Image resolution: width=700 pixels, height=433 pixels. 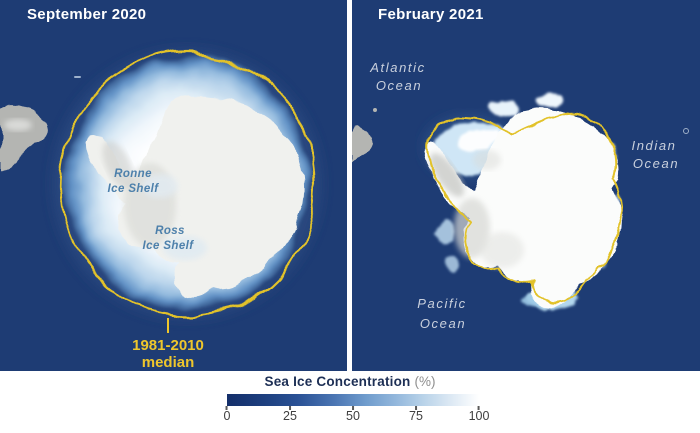 I want to click on ronne-shelf-shading, so click(x=487, y=160).